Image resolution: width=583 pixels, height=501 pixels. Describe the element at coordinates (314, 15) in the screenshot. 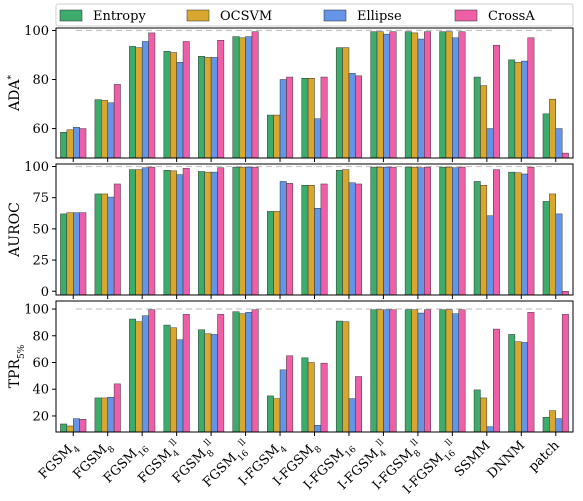

I see `legend` at that location.